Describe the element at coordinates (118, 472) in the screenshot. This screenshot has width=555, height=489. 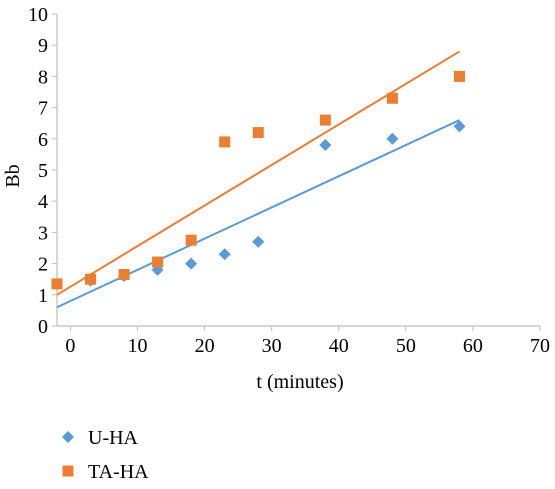
I see `legend-label-ta-ha: TA-HA` at that location.